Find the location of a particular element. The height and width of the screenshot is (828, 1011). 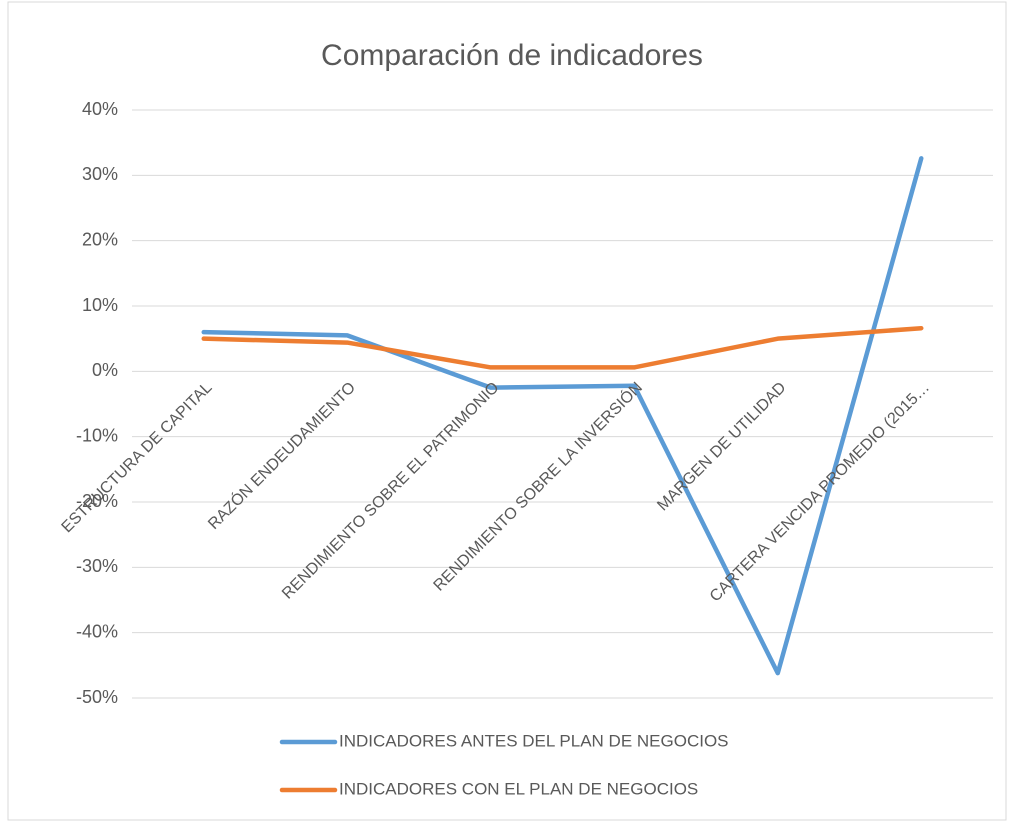

legend-label: INDICADORES CON EL PLAN DE NEGOCIOS is located at coordinates (518, 788).